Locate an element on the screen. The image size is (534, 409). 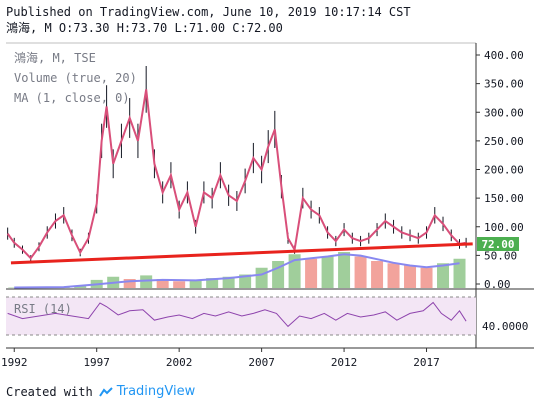
time-tick-label: 1997 is located at coordinates (96, 362).